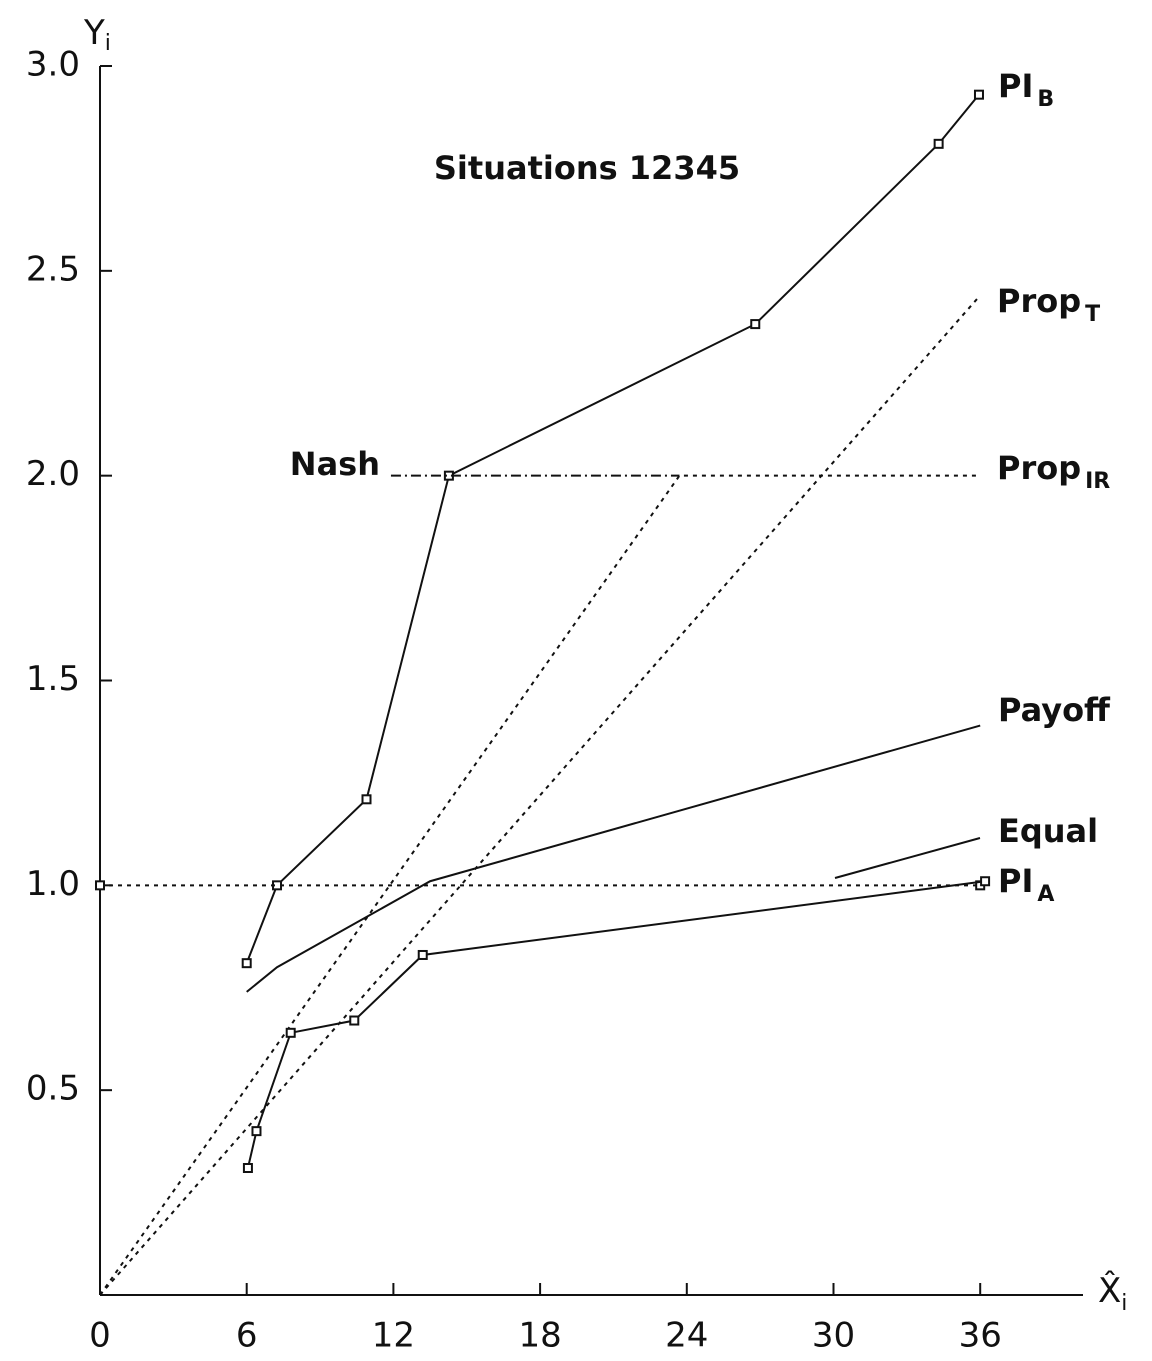 Image resolution: width=1152 pixels, height=1361 pixels. Describe the element at coordinates (980, 1336) in the screenshot. I see `x-tick-label: 36` at that location.